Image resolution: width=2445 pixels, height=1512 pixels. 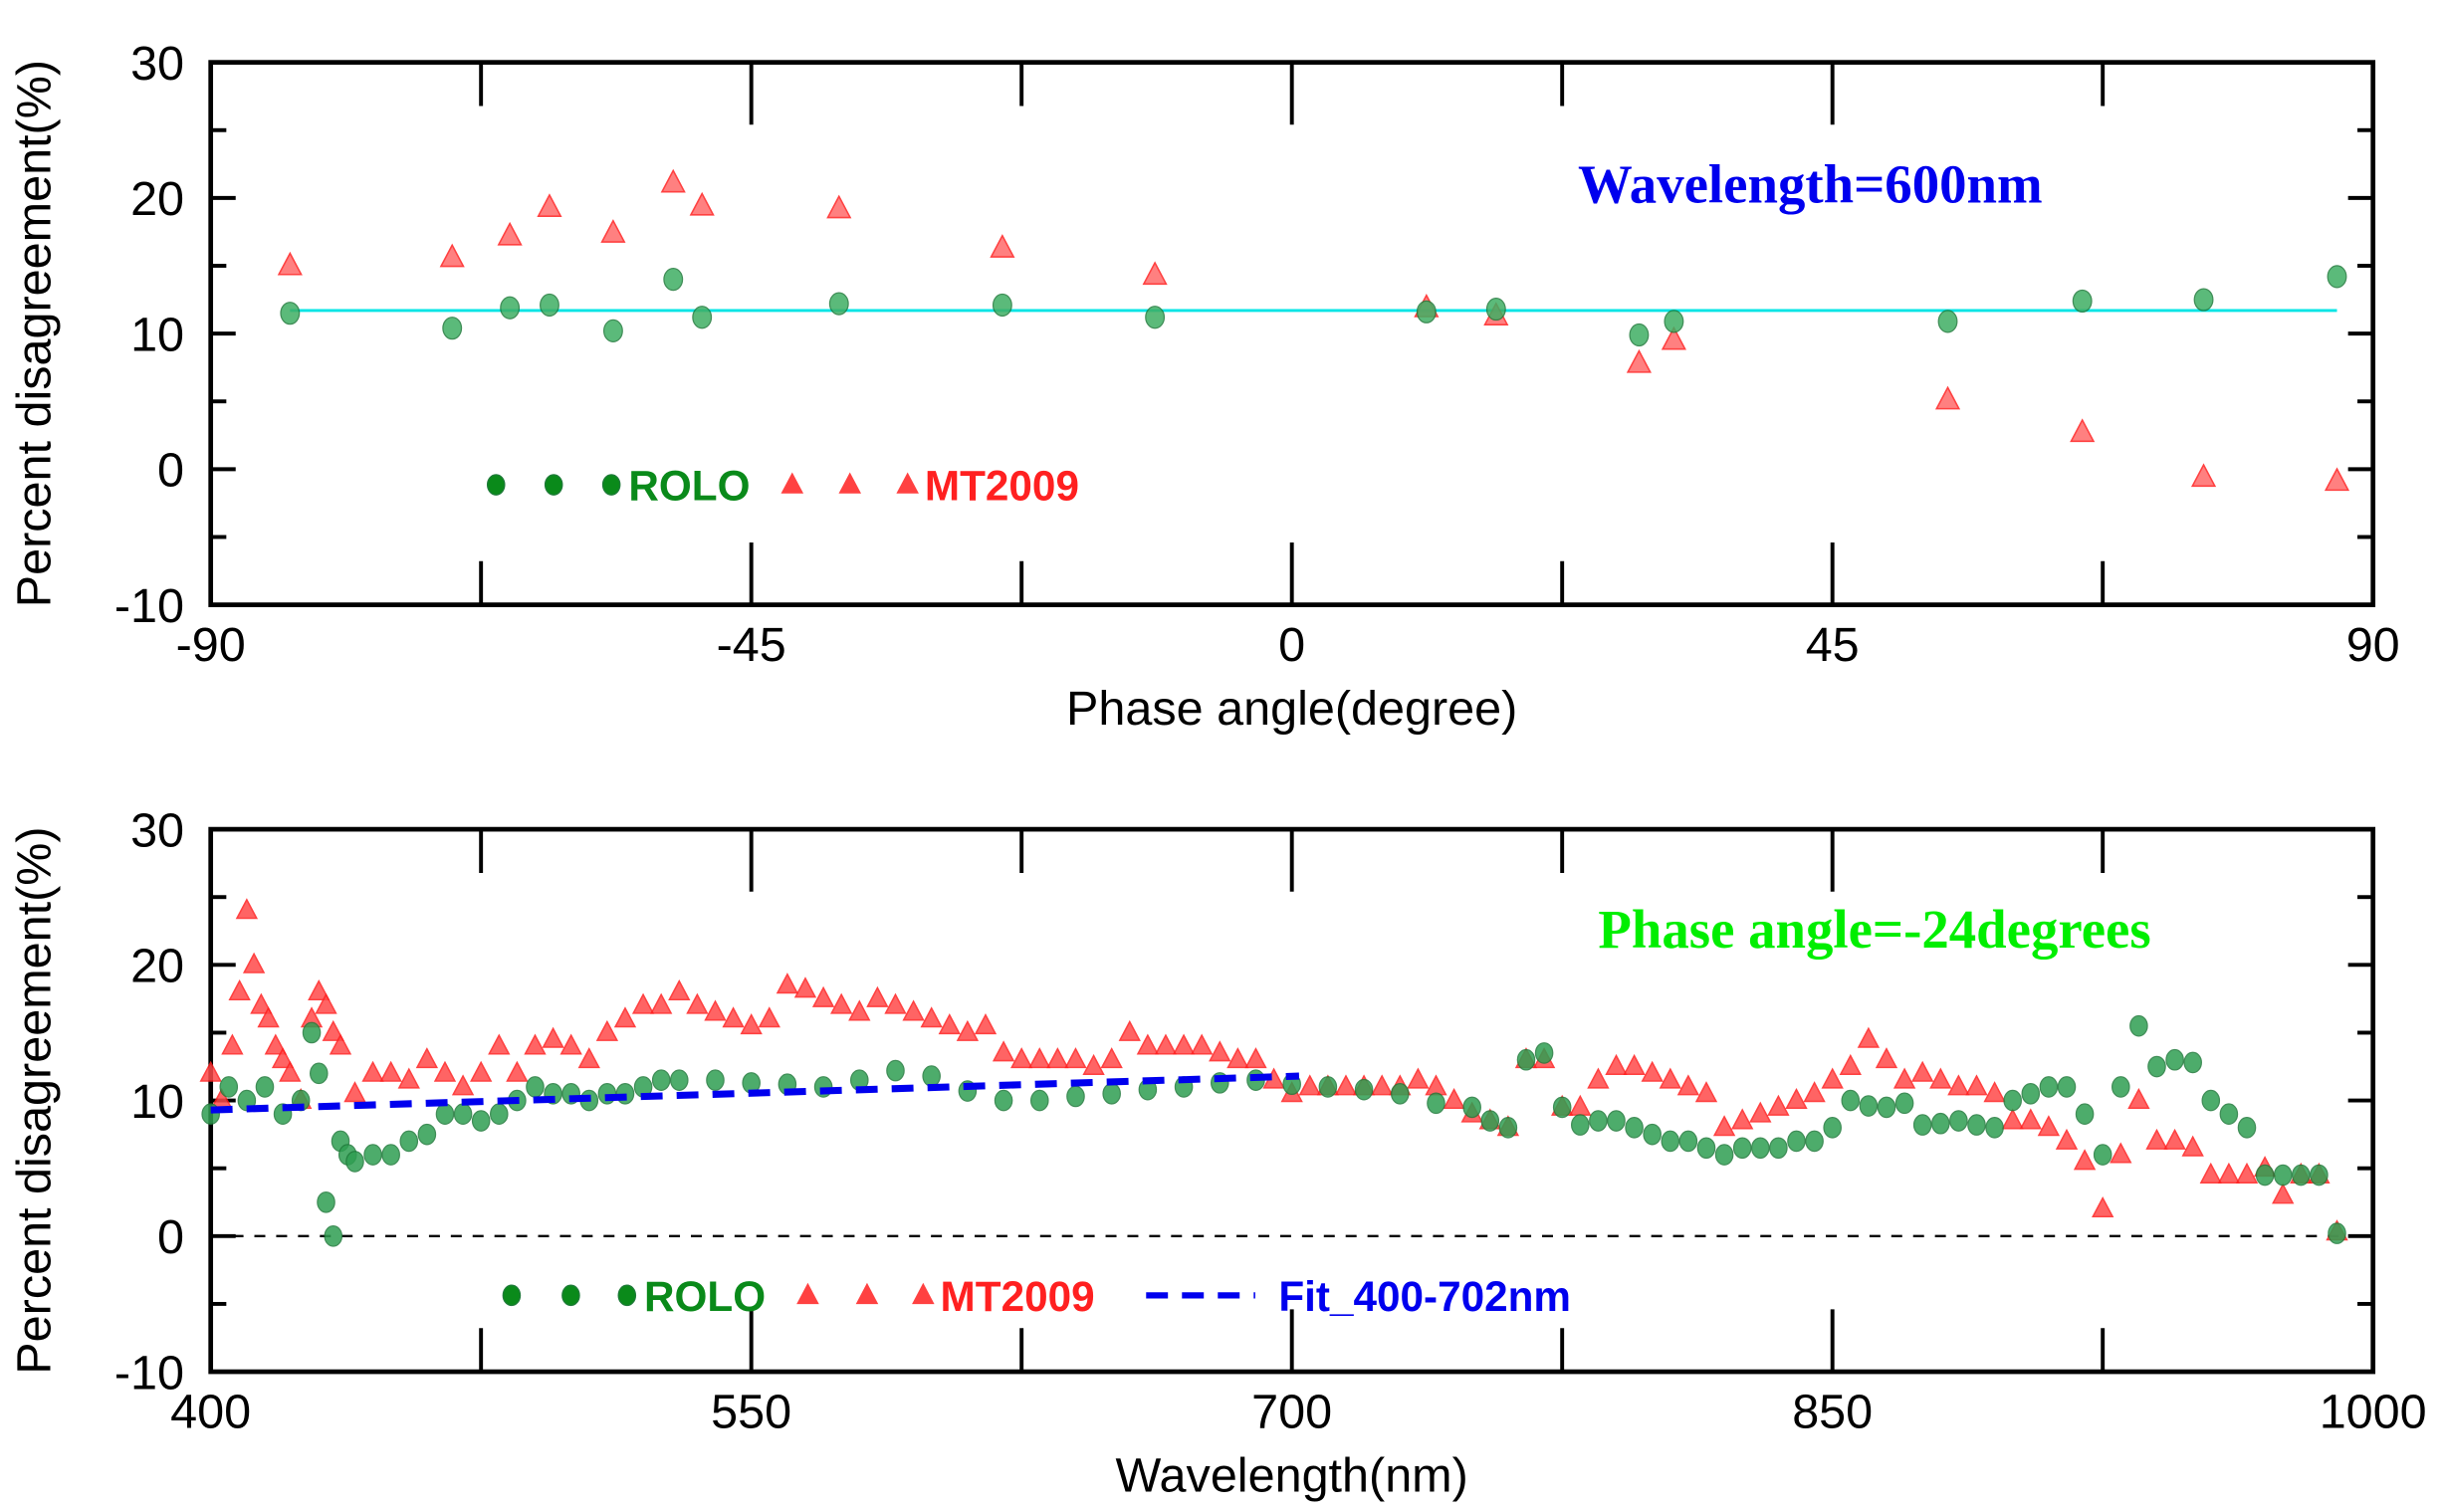 What do you see at coordinates (1811, 184) in the screenshot?
I see `annotation-wavelength: Wavelength=600nm` at bounding box center [1811, 184].